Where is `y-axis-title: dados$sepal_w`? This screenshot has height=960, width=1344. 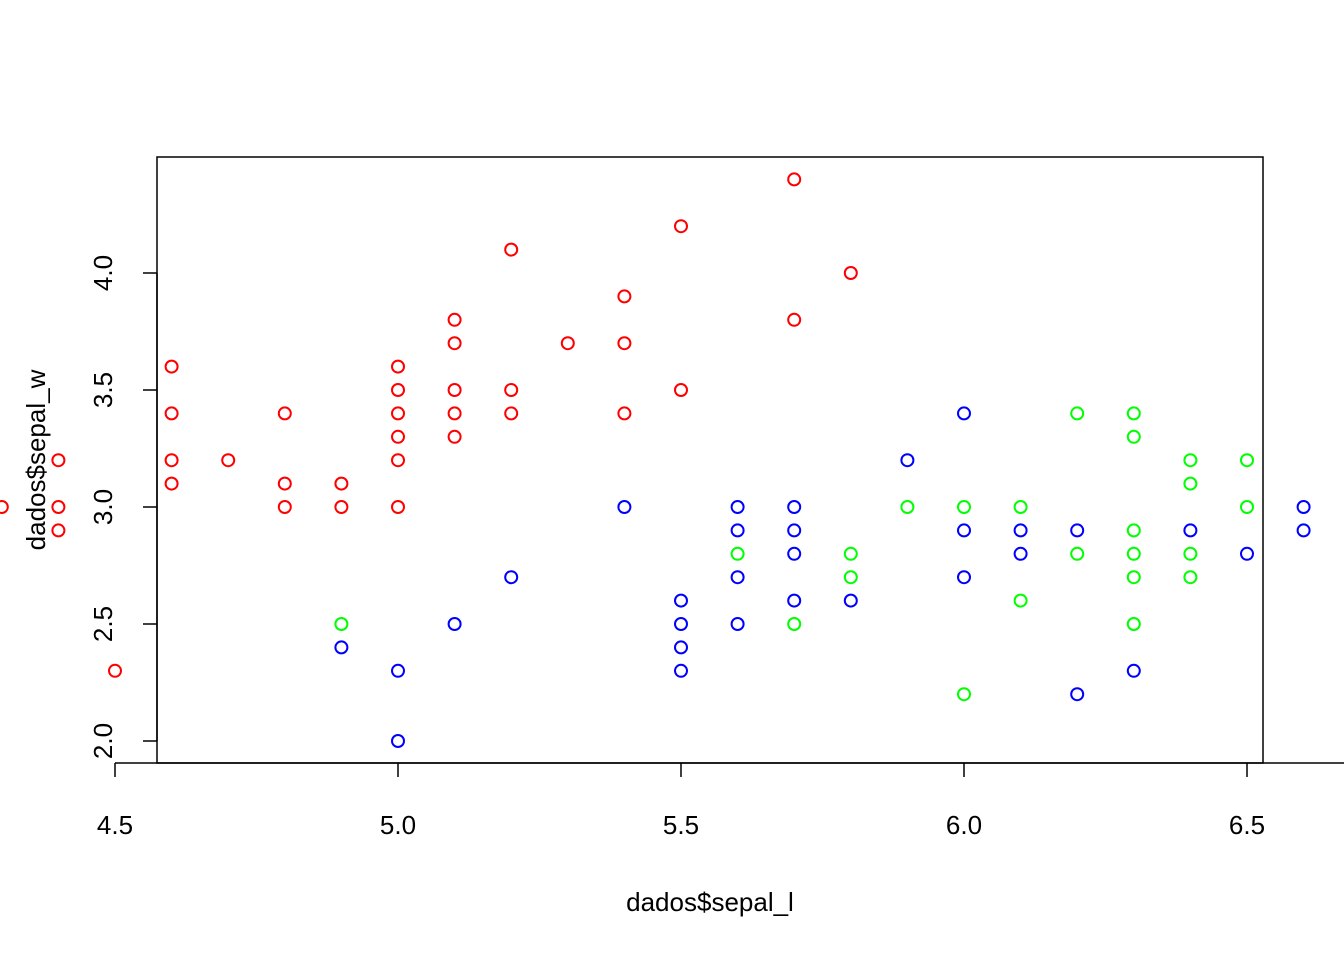 y-axis-title: dados$sepal_w is located at coordinates (36, 459).